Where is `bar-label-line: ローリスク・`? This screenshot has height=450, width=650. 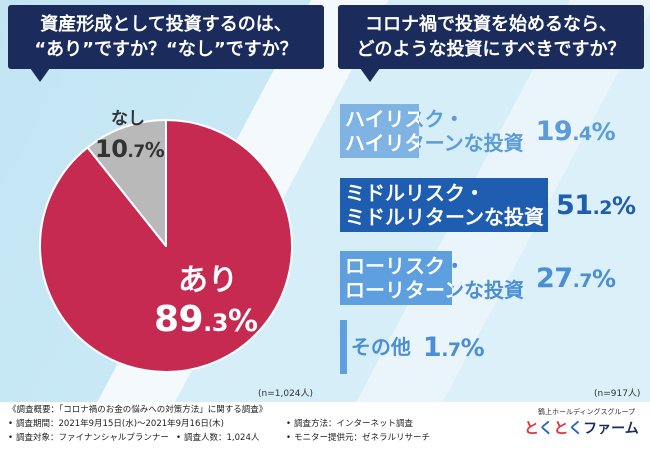 bar-label-line: ローリスク・ is located at coordinates (405, 266).